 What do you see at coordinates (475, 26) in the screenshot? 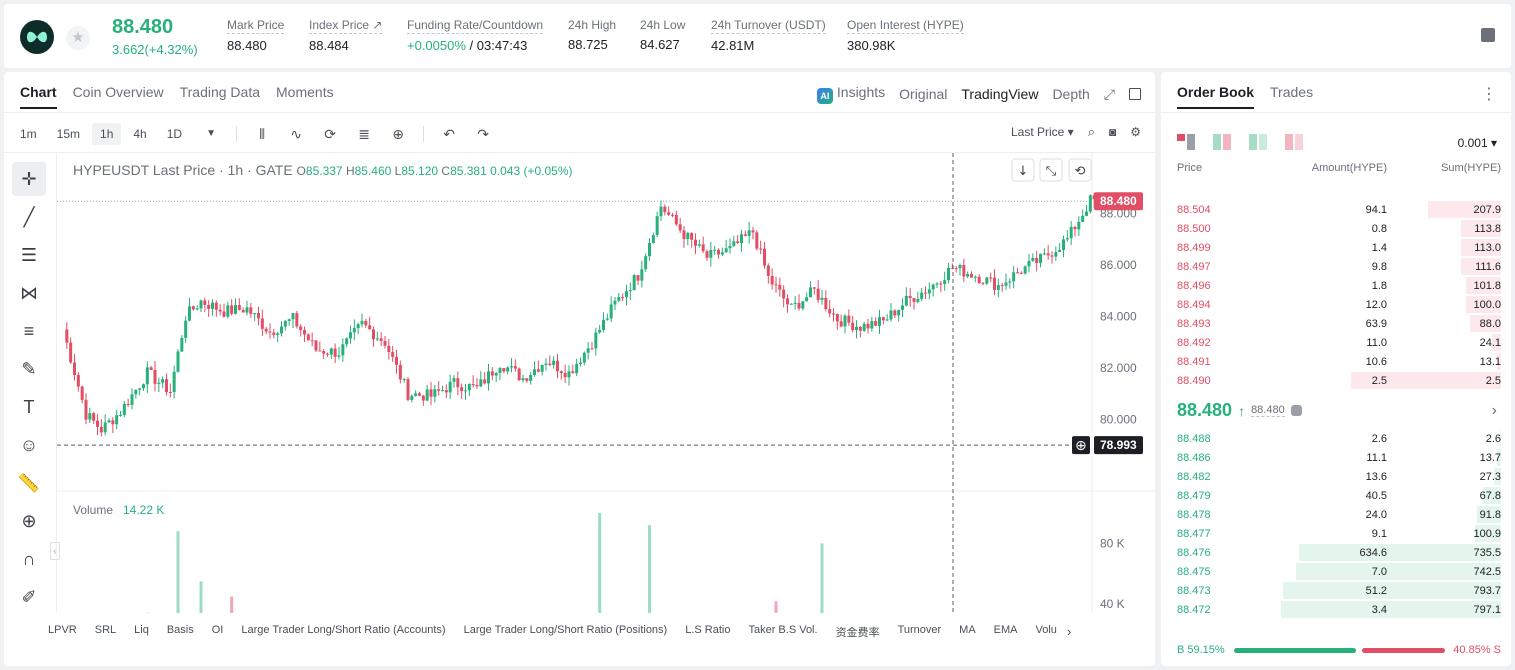
I see `stat-label: Funding Rate/Countdown` at bounding box center [475, 26].